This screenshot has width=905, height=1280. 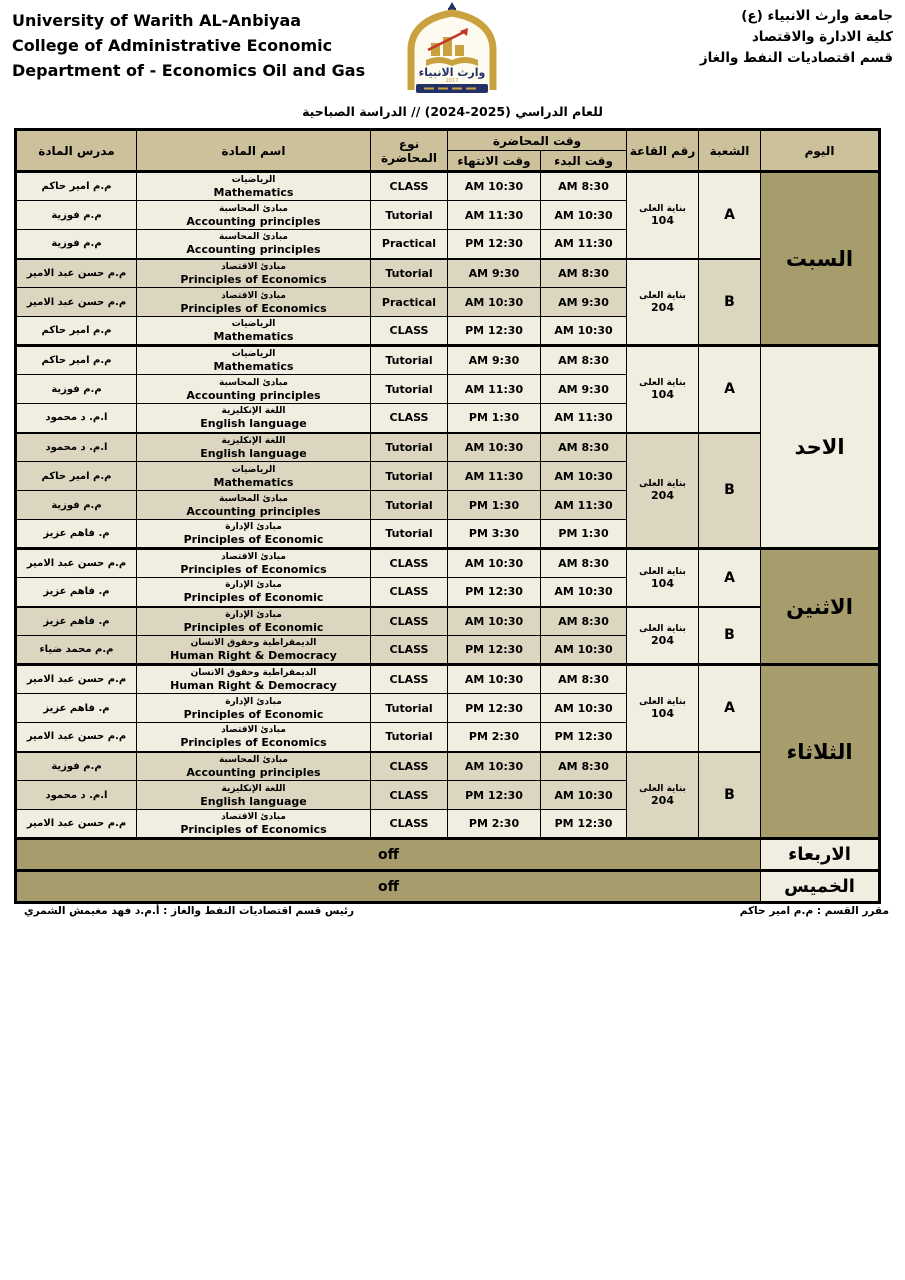 What do you see at coordinates (253, 643) in the screenshot?
I see `subject-name-arabic: الديمقراطية وحقوق الانسان` at bounding box center [253, 643].